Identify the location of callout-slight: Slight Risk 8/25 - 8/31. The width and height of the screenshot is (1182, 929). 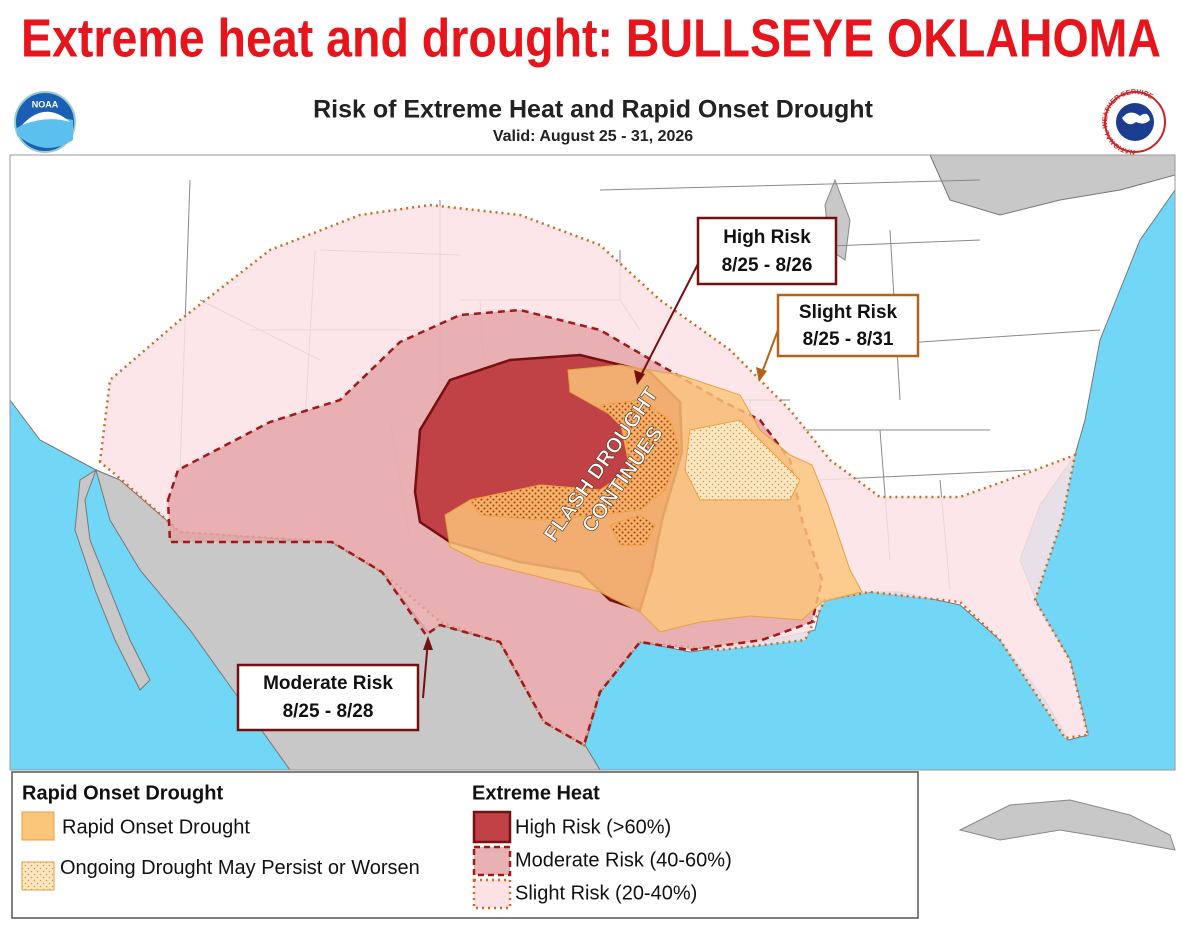
(838, 337).